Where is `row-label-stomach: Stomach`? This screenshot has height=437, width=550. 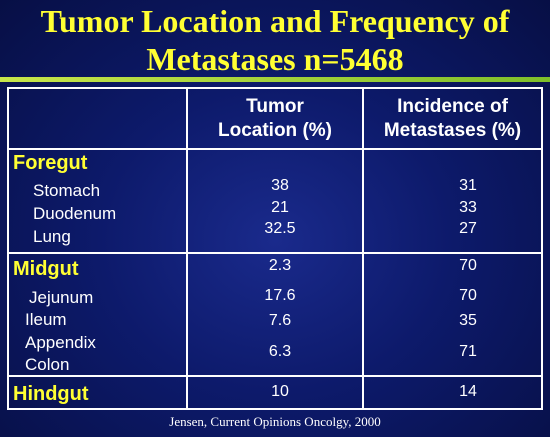
row-label-stomach: Stomach is located at coordinates (67, 190).